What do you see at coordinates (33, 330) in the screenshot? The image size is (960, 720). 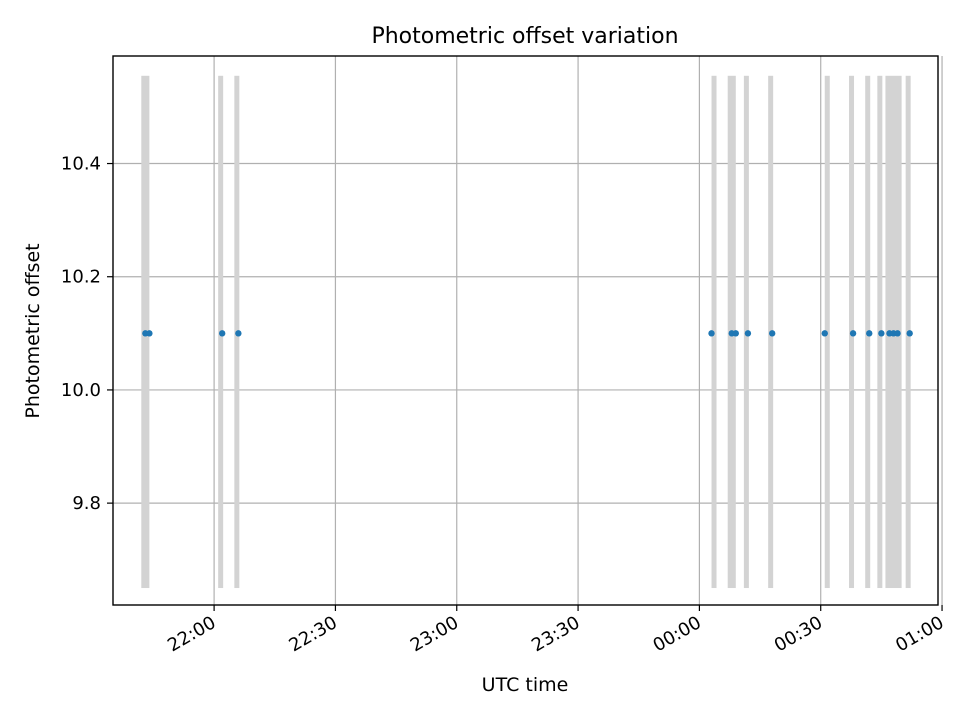 I see `y-axis-label: Photometric offset` at bounding box center [33, 330].